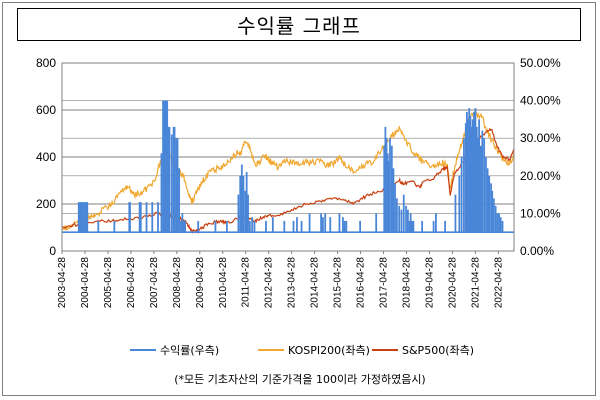 Image resolution: width=600 pixels, height=400 pixels. I want to click on legend-item: KOSPI200(좌측), so click(314, 350).